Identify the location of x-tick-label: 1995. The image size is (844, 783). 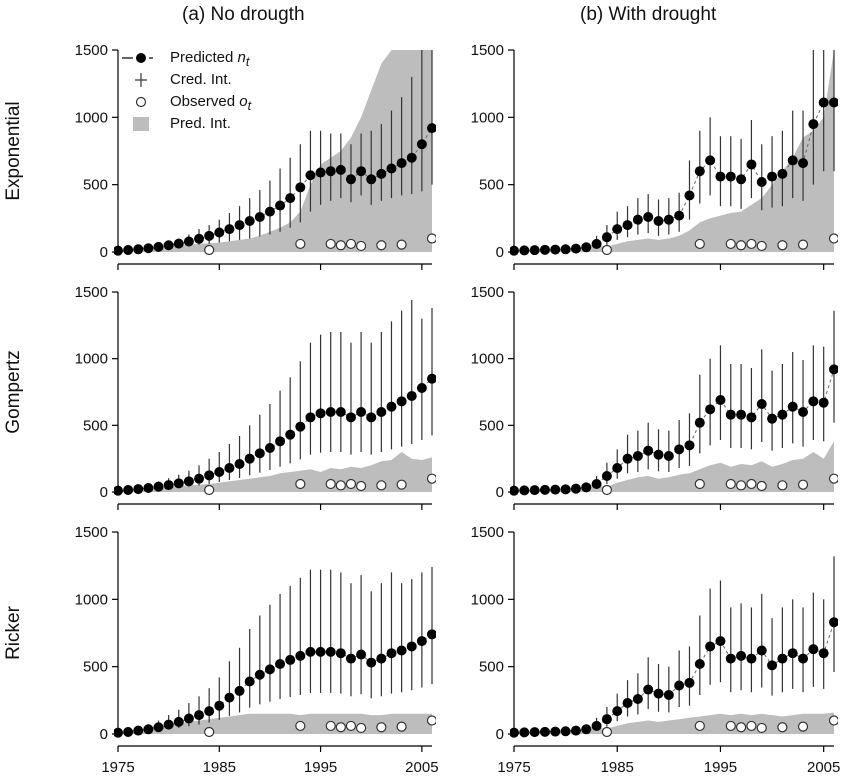
(720, 767).